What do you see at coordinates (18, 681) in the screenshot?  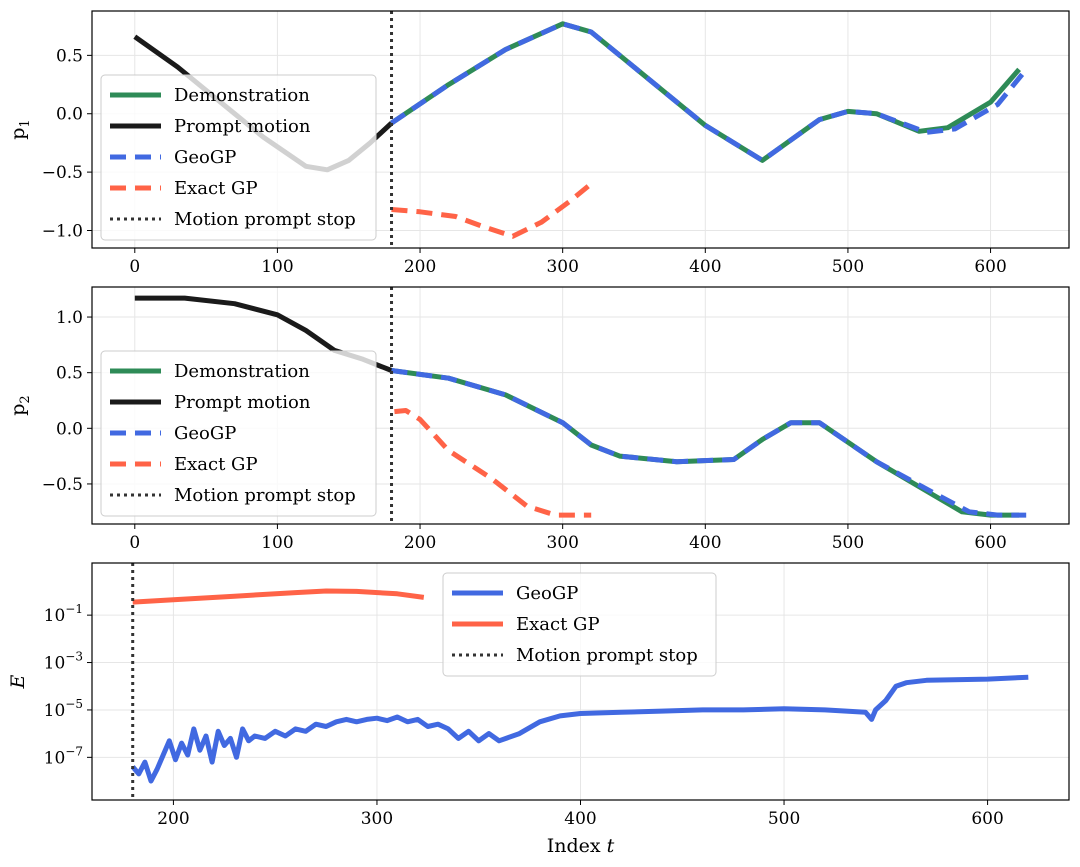 I see `y-axis-label: E` at bounding box center [18, 681].